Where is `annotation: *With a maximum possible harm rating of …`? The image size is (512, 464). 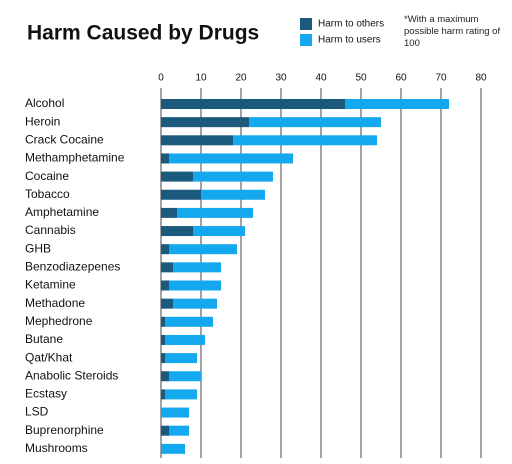
annotation: *With a maximum possible harm rating of … is located at coordinates (452, 31).